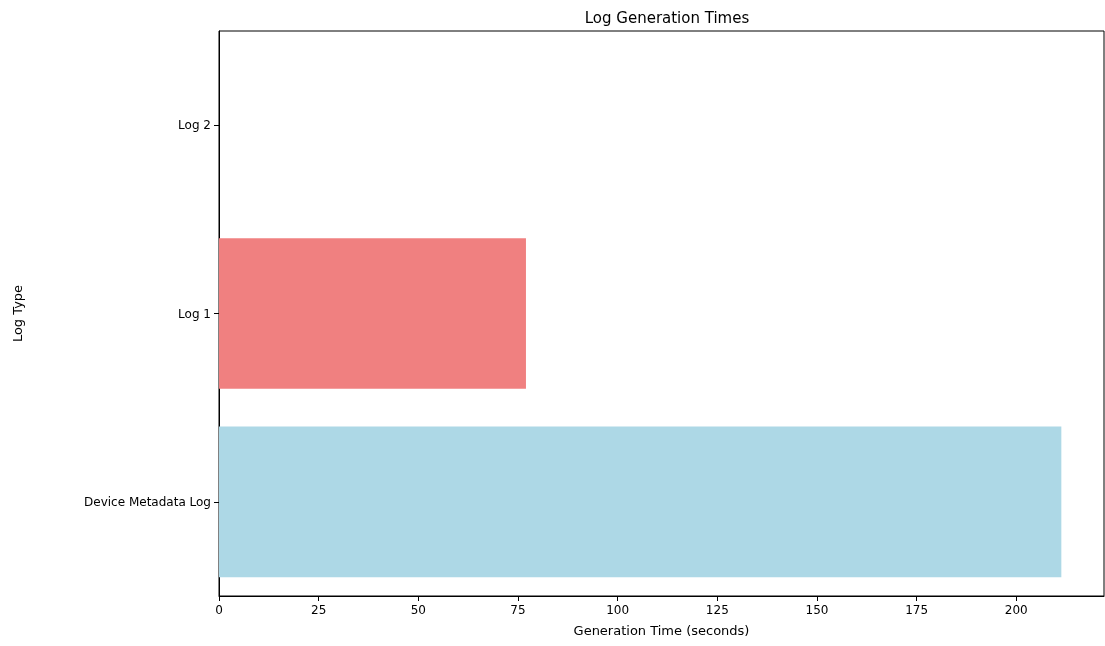  Describe the element at coordinates (717, 610) in the screenshot. I see `x-tick-label: 125` at that location.